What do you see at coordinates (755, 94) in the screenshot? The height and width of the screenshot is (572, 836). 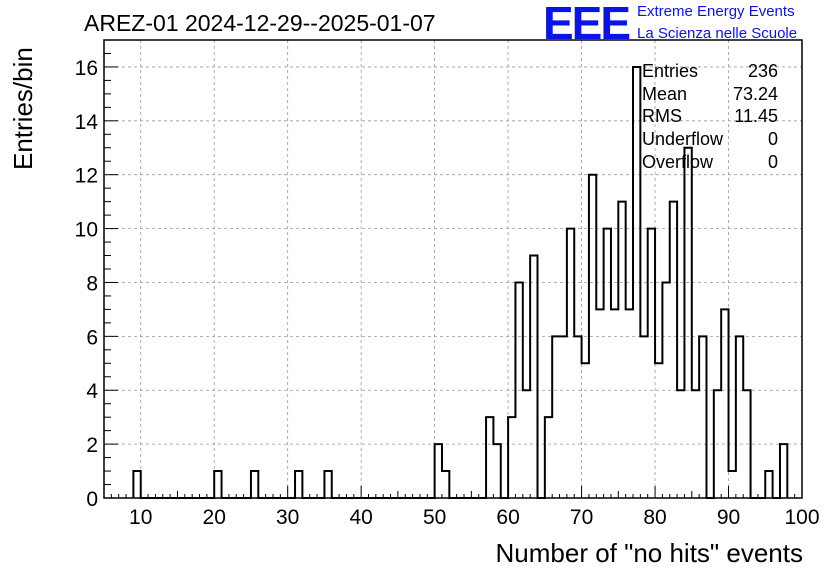 I see `stat-mean-value: 73.24` at bounding box center [755, 94].